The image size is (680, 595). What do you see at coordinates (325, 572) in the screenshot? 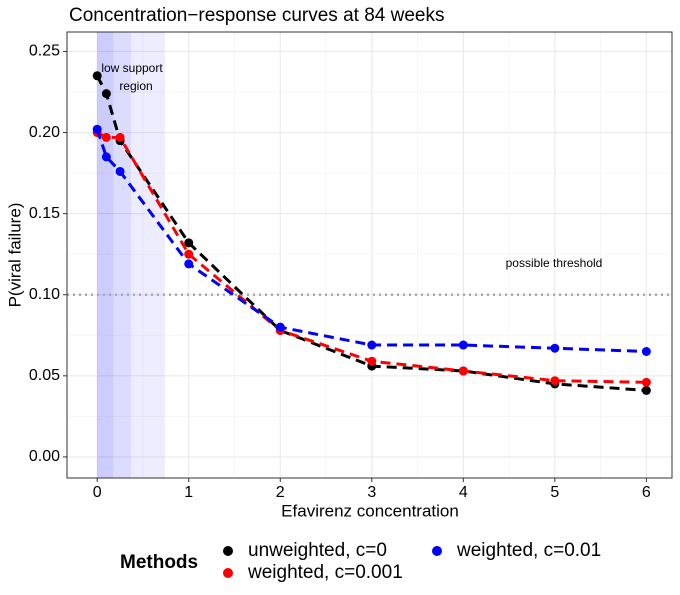
I see `legend-label: weighted, c=0.001` at bounding box center [325, 572].